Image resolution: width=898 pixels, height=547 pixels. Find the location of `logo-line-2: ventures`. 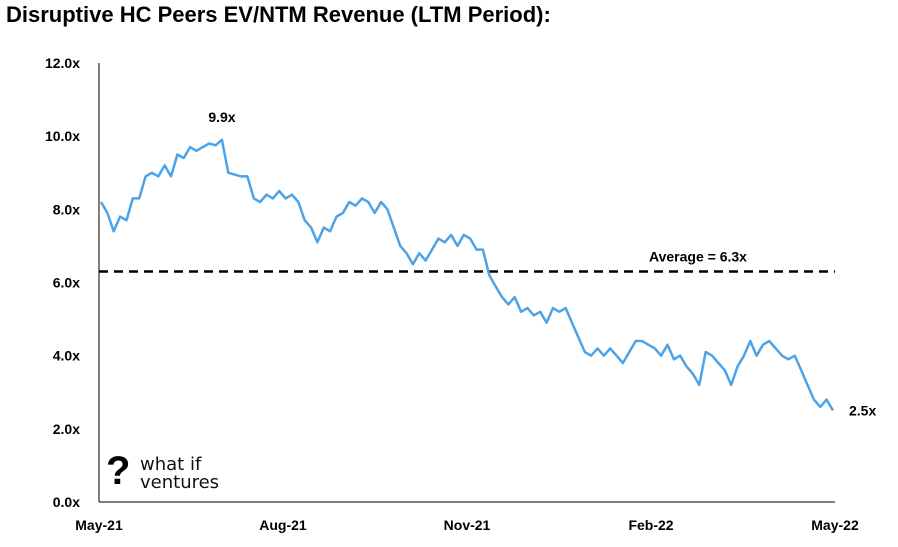

logo-line-2: ventures is located at coordinates (180, 482).